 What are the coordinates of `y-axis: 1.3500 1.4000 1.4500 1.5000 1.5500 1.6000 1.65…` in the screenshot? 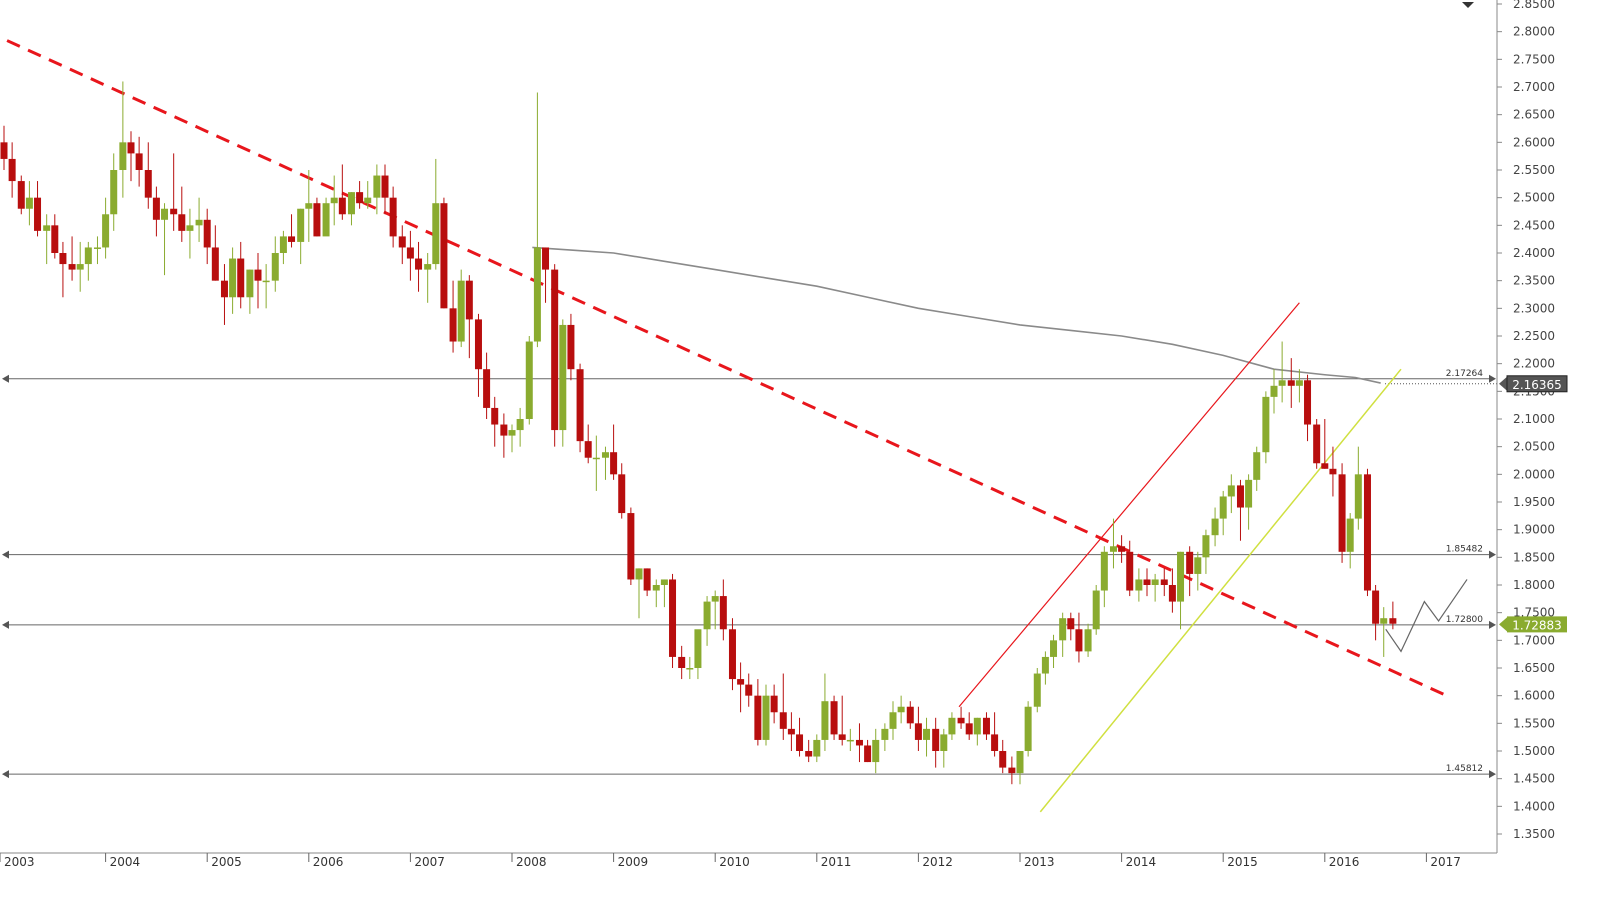 It's located at (1556, 447).